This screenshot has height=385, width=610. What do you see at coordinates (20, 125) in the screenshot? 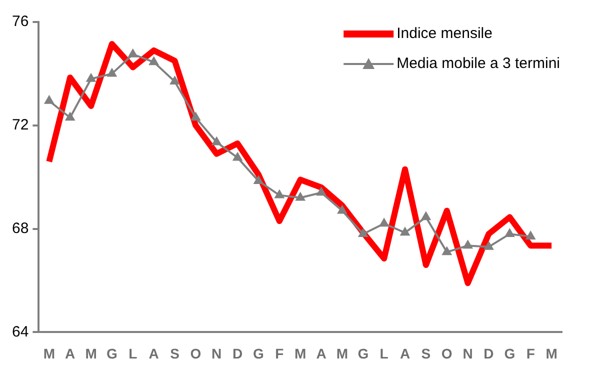
I see `y-tick-label: 72` at bounding box center [20, 125].